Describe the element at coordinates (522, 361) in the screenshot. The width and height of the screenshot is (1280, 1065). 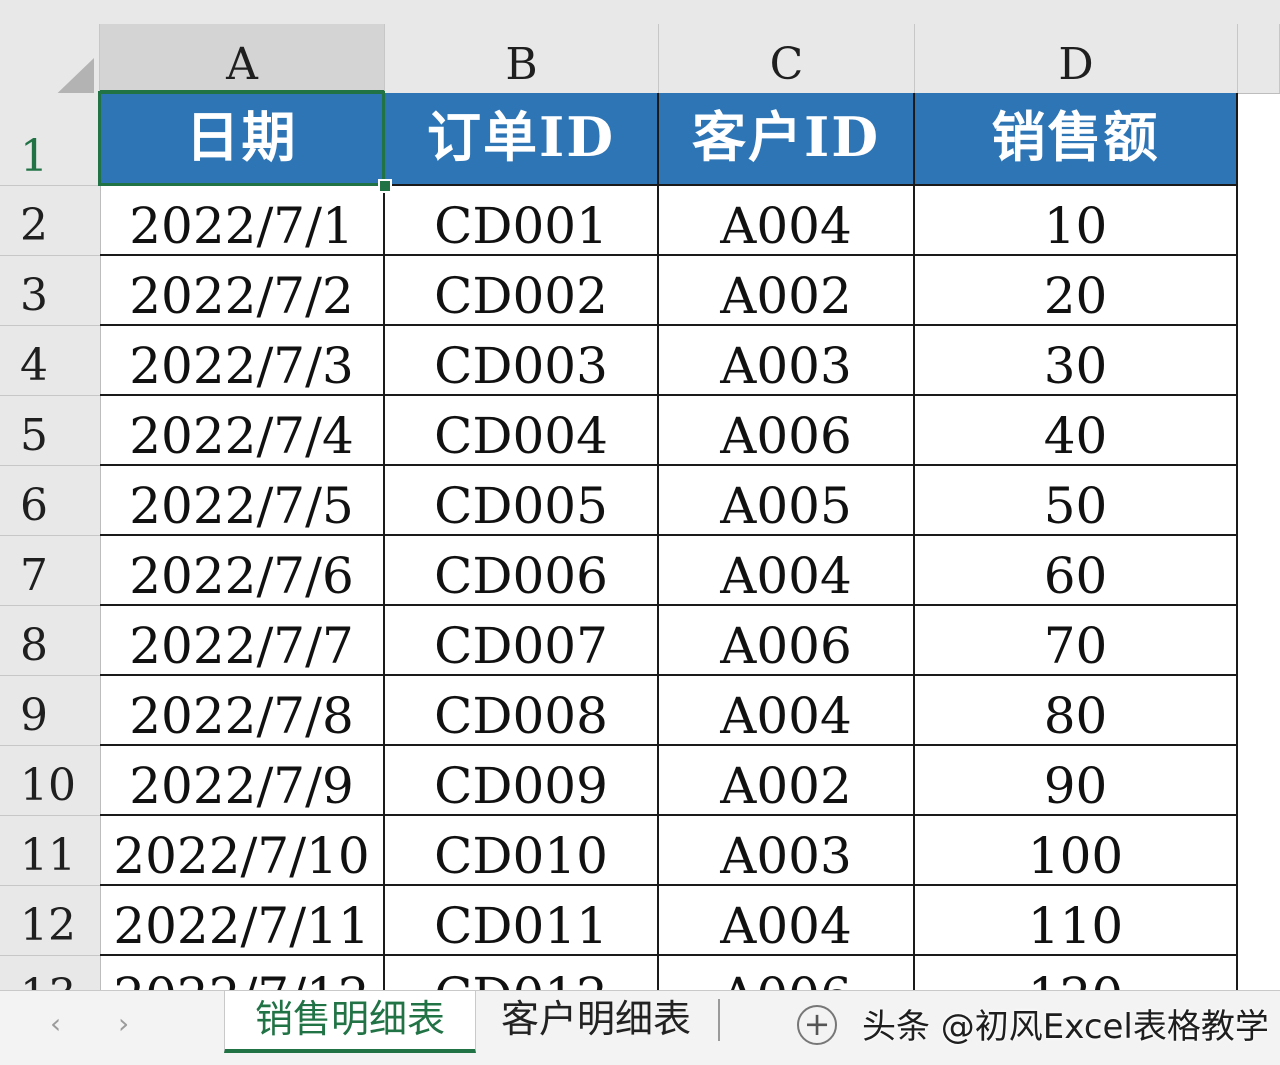
I see `cell-order-id: CD003` at that location.